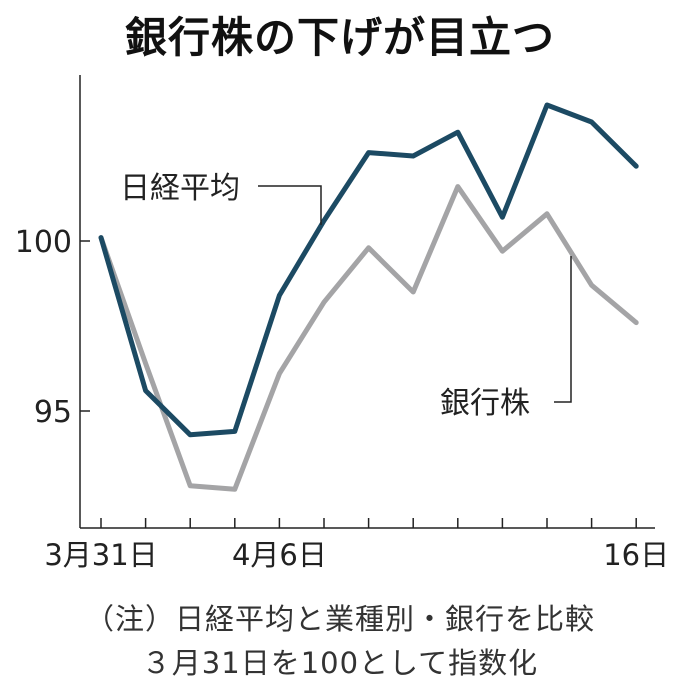 This screenshot has width=680, height=697. Describe the element at coordinates (485, 403) in the screenshot. I see `series-label-bank: 銀行株` at that location.